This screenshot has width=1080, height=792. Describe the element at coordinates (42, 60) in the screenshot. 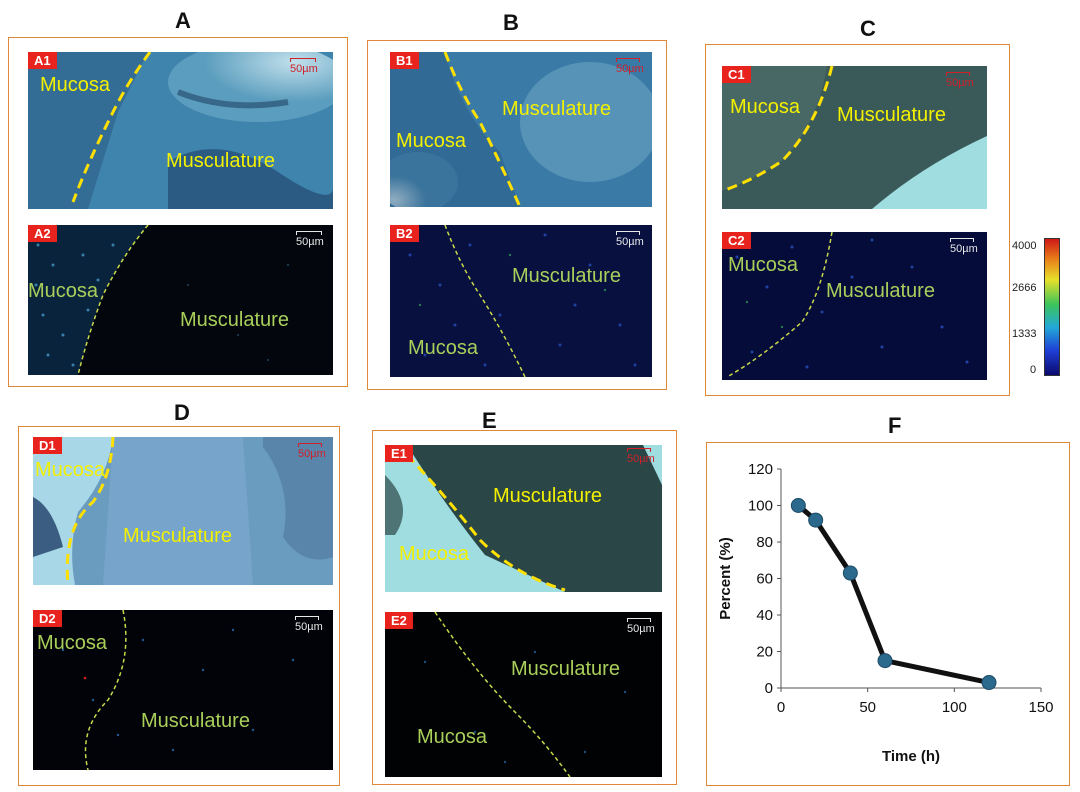

I see `tag-a1: A1` at that location.